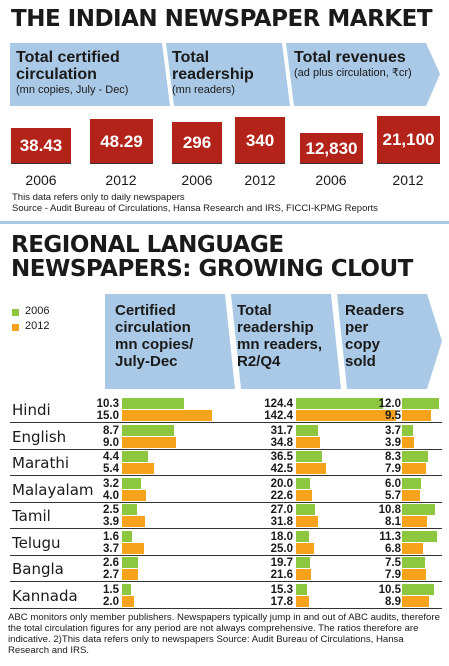 Image resolution: width=449 pixels, height=666 pixels. I want to click on col-readership-header: Total readership mn readers, R2/Q4, so click(280, 336).